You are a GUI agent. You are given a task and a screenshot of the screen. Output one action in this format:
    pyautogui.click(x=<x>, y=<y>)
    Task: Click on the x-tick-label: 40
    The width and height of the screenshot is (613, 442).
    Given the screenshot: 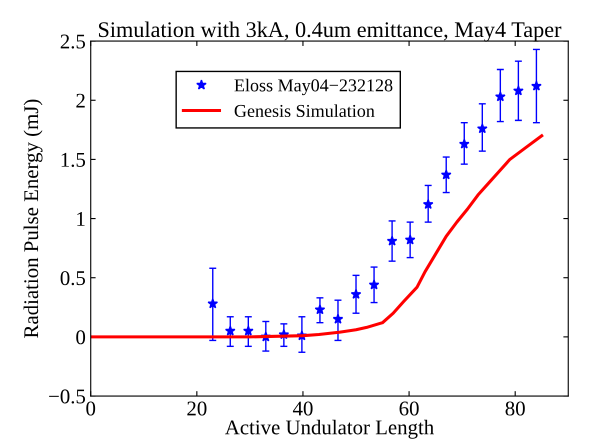 What is the action you would take?
    pyautogui.click(x=302, y=408)
    